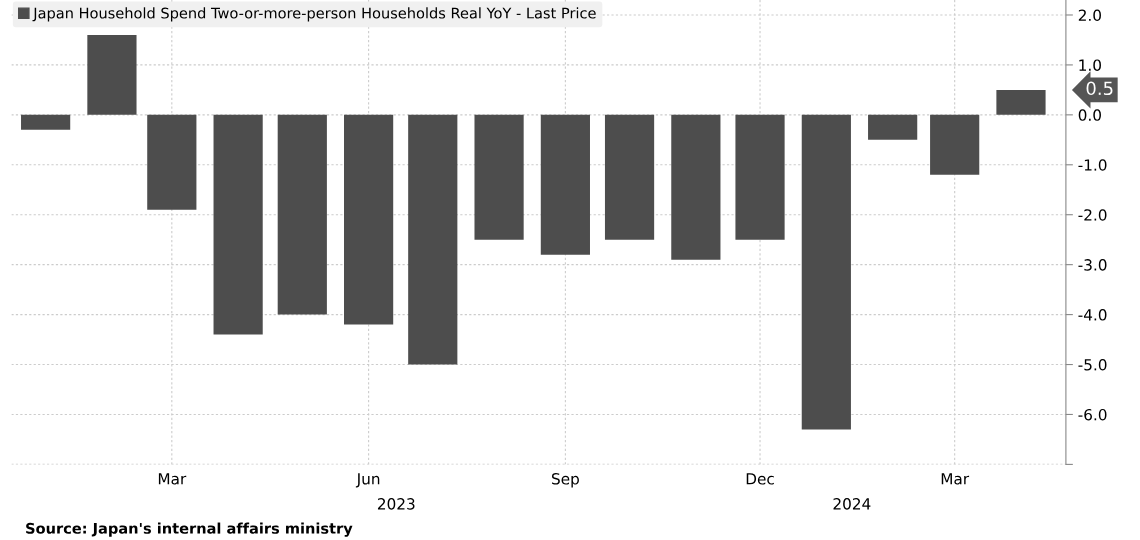  What do you see at coordinates (1089, 115) in the screenshot?
I see `y-tick-label: 0.0` at bounding box center [1089, 115].